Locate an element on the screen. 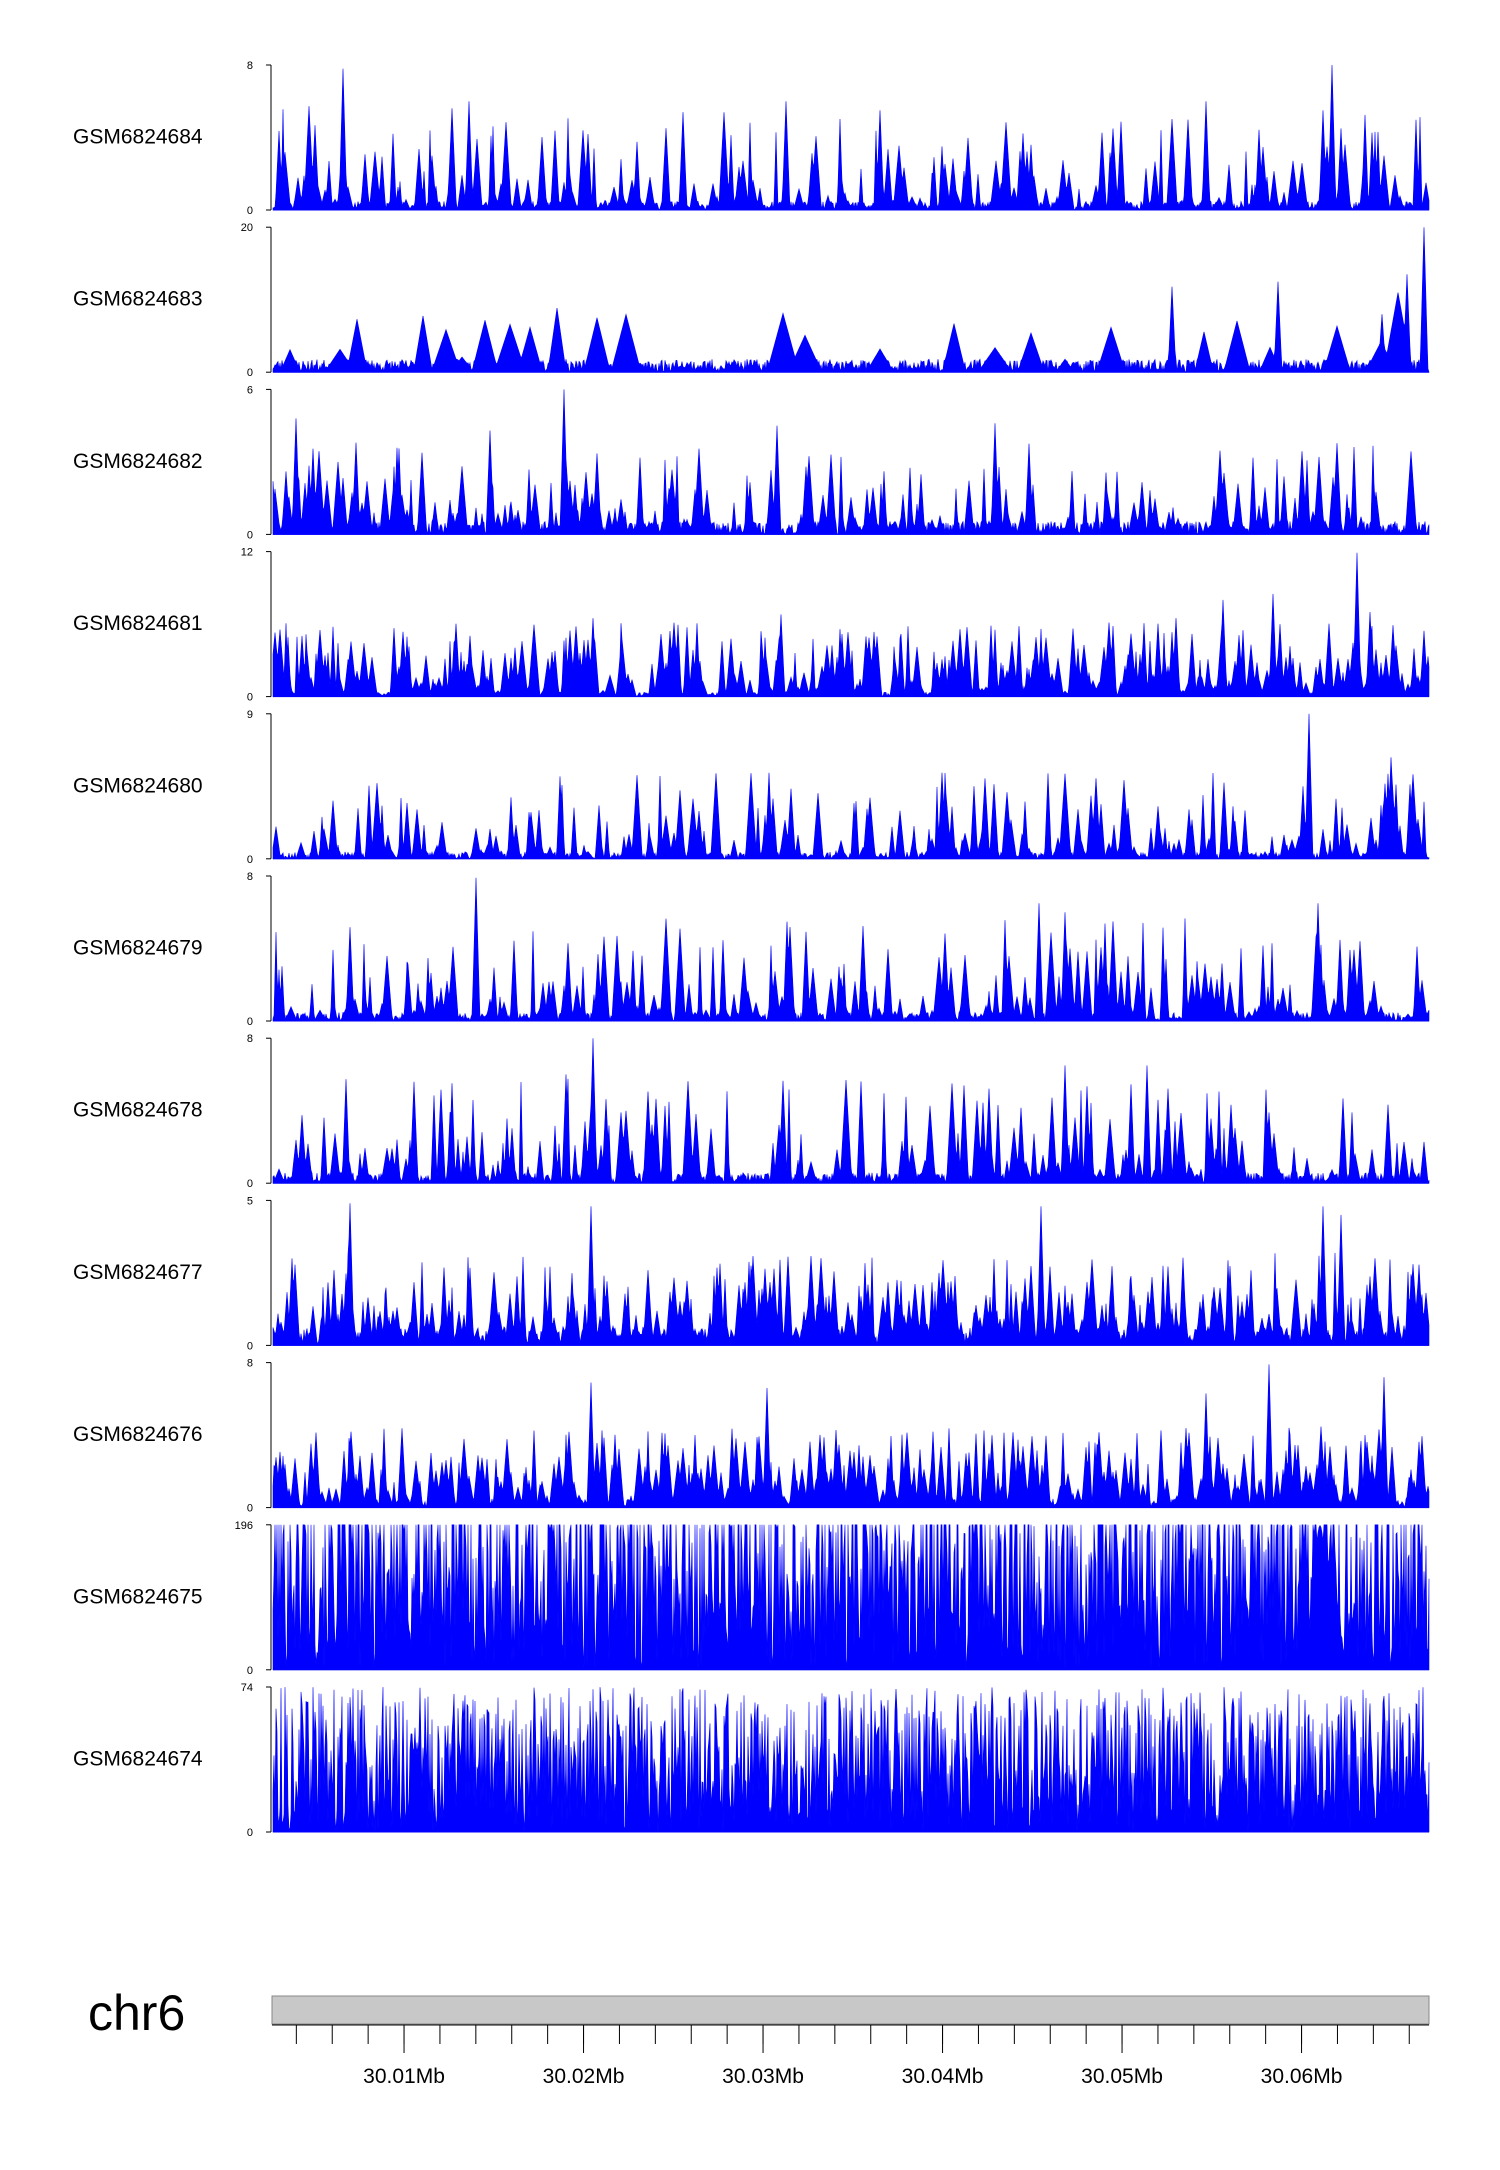 The image size is (1500, 2170). track-GSM6824675: GSM6824675 196 0 is located at coordinates (751, 1598).